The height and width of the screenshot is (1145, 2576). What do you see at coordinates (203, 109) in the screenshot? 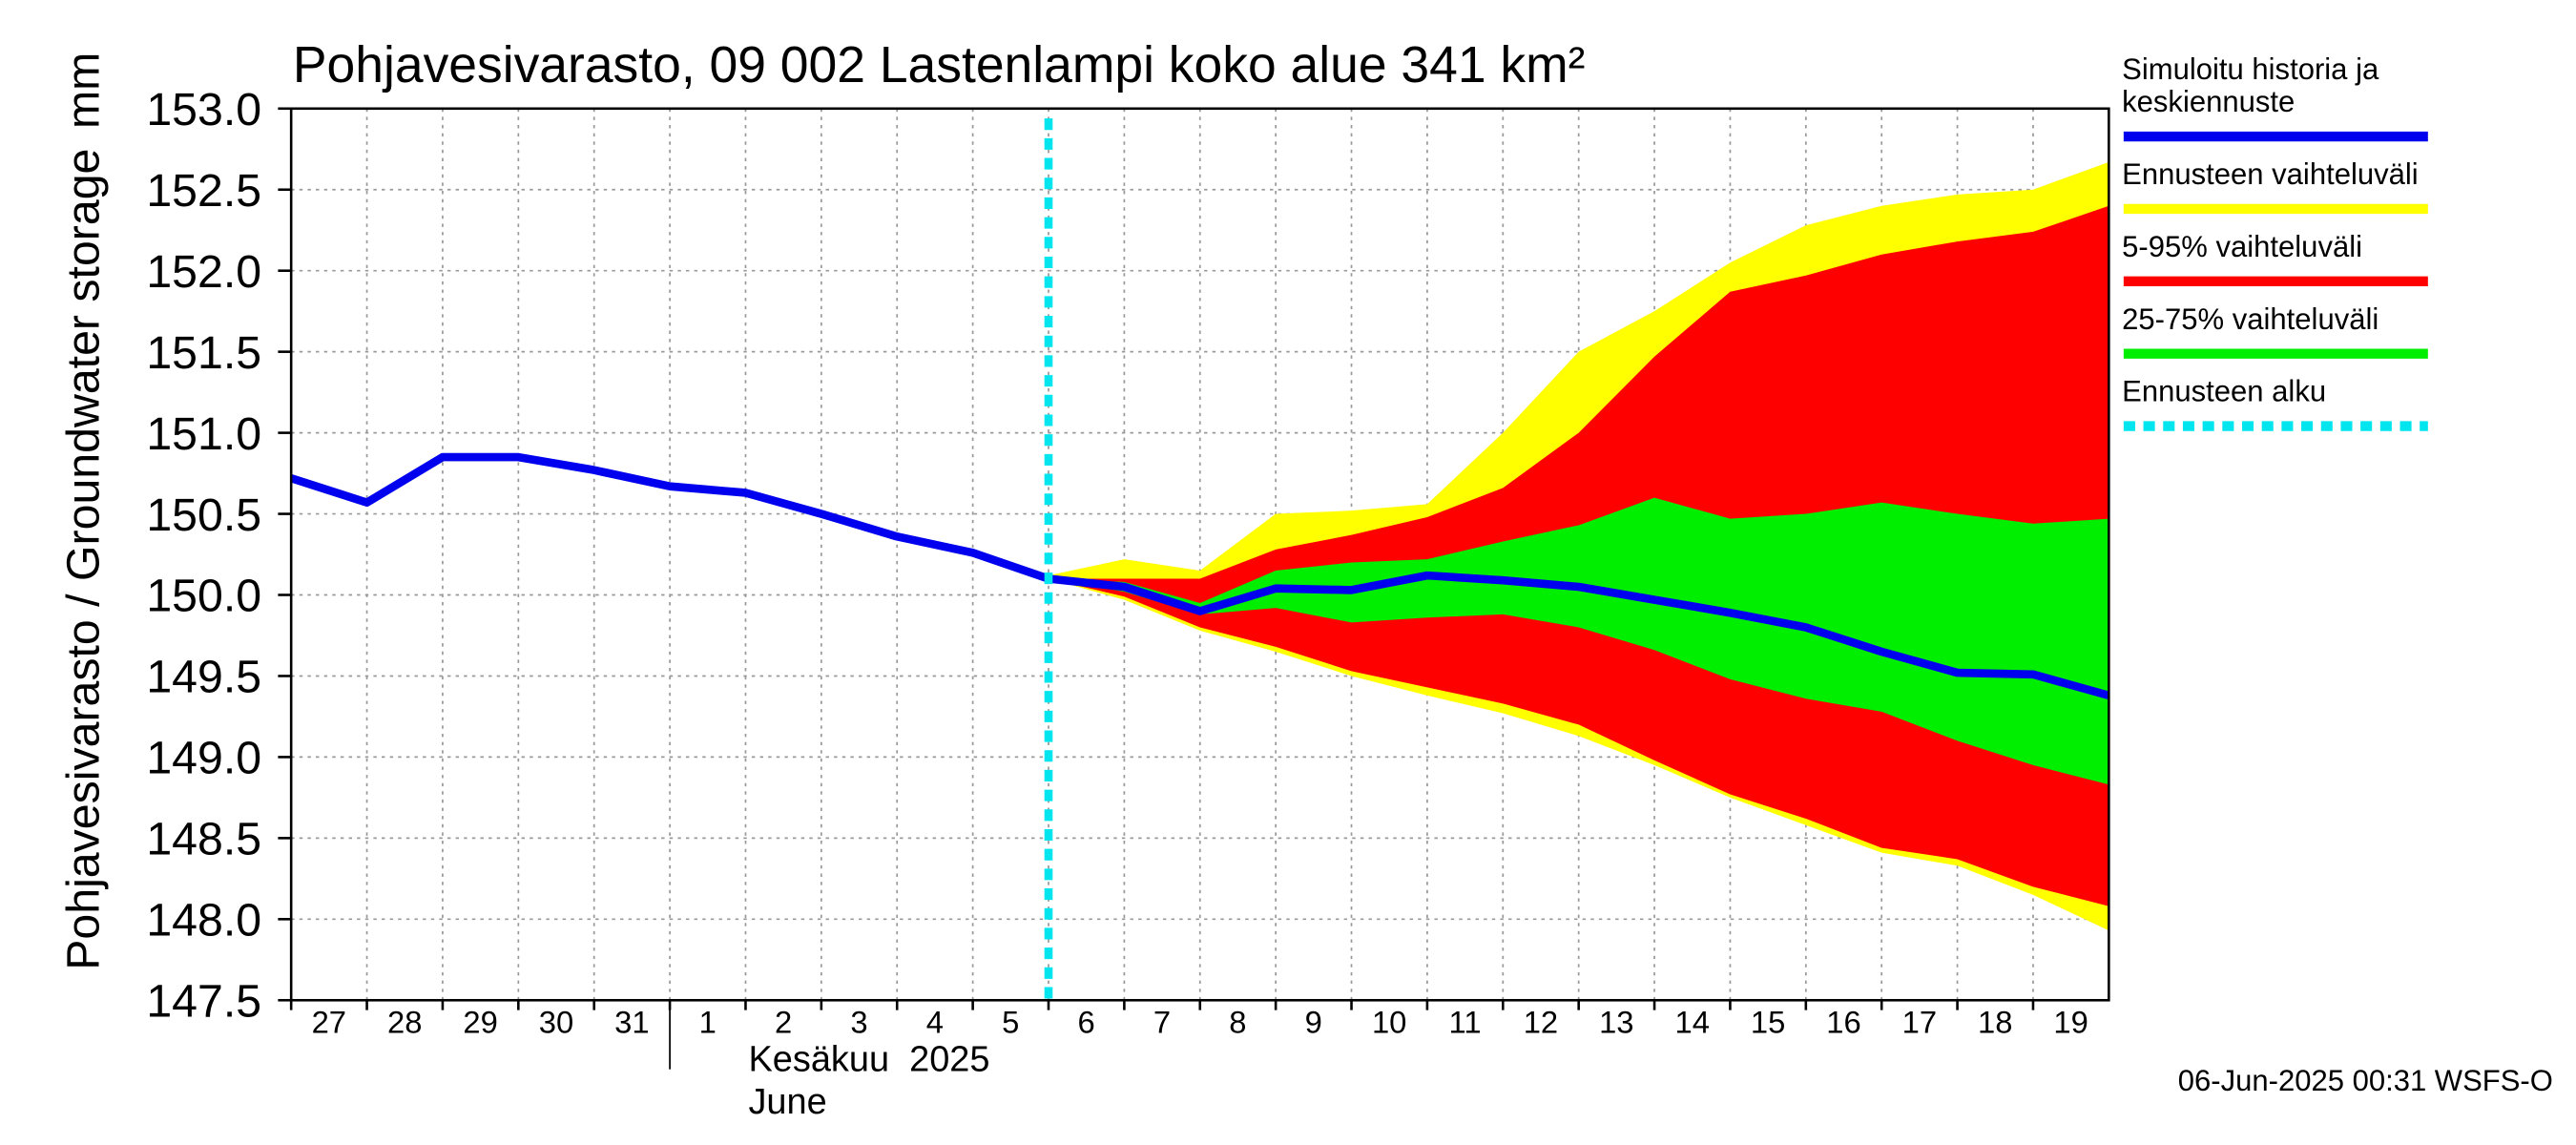
I see `y-tick-label: 153.0` at bounding box center [203, 109].